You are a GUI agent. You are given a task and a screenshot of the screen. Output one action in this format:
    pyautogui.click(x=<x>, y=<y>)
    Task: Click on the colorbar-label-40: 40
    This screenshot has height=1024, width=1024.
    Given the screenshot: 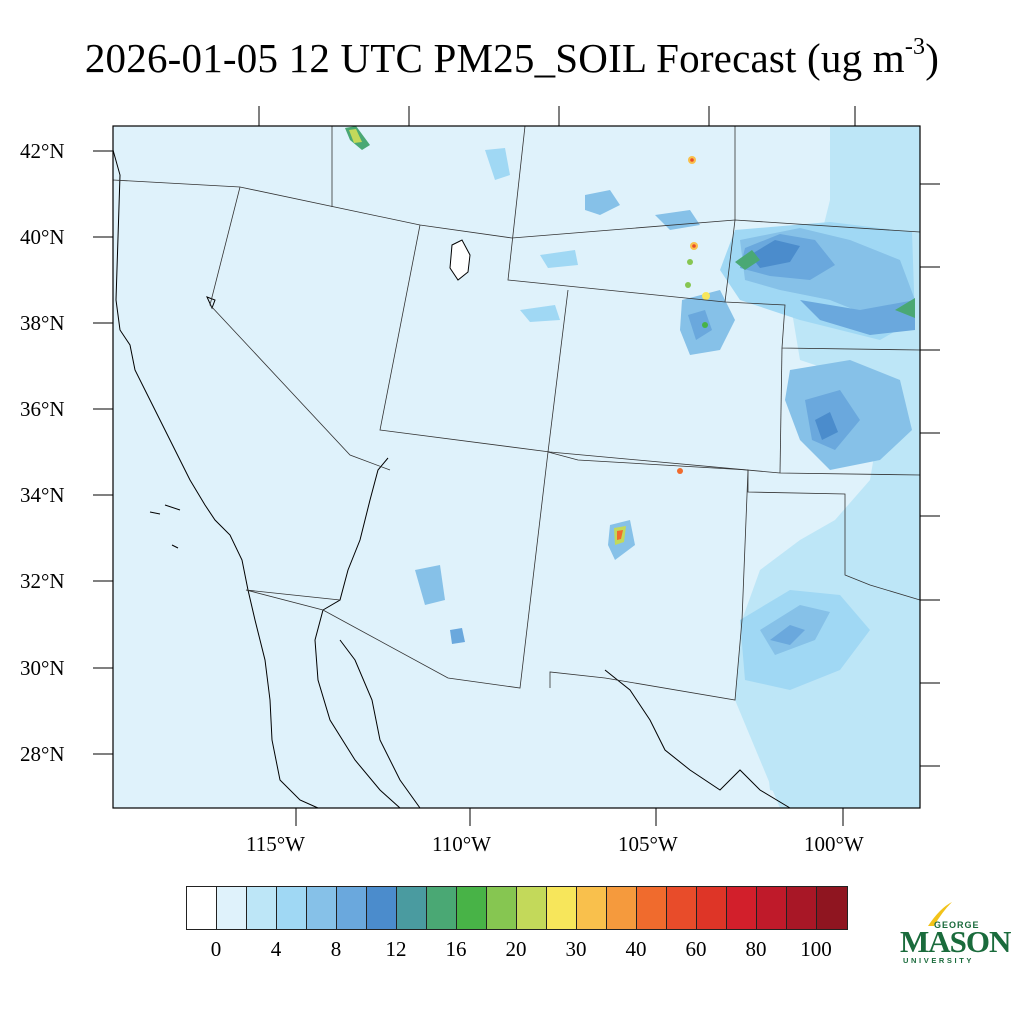 What is the action you would take?
    pyautogui.click(x=636, y=949)
    